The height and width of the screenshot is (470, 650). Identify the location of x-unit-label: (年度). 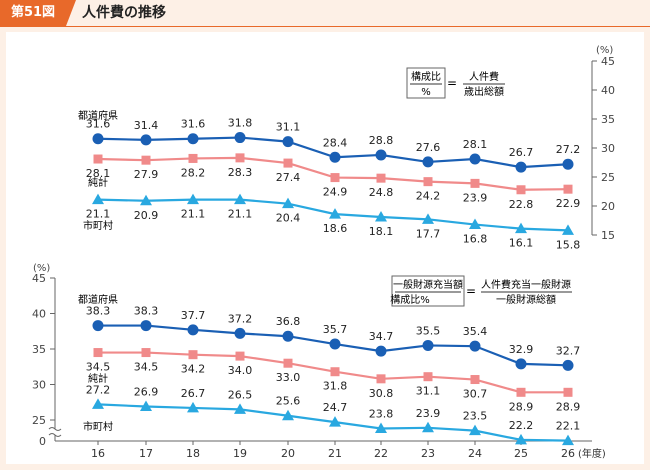
(592, 453).